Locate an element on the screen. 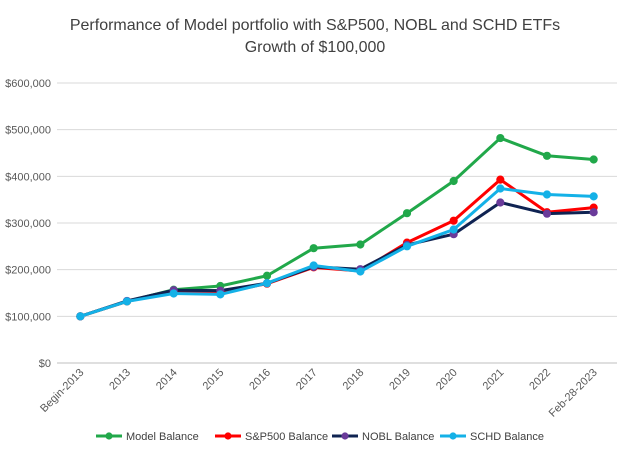  legend-label: Model Balance is located at coordinates (162, 437).